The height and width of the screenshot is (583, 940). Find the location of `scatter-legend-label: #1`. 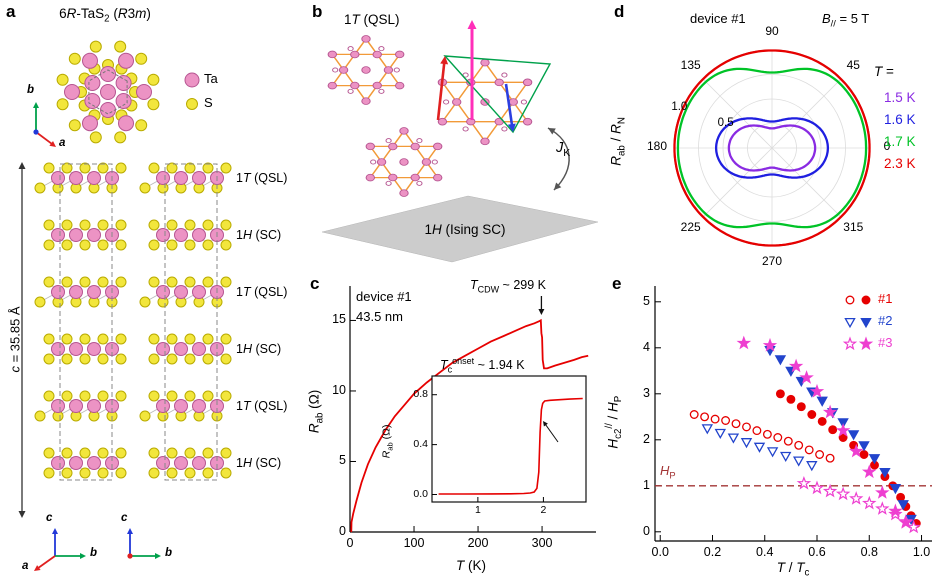

scatter-legend-label: #1 is located at coordinates (885, 298).